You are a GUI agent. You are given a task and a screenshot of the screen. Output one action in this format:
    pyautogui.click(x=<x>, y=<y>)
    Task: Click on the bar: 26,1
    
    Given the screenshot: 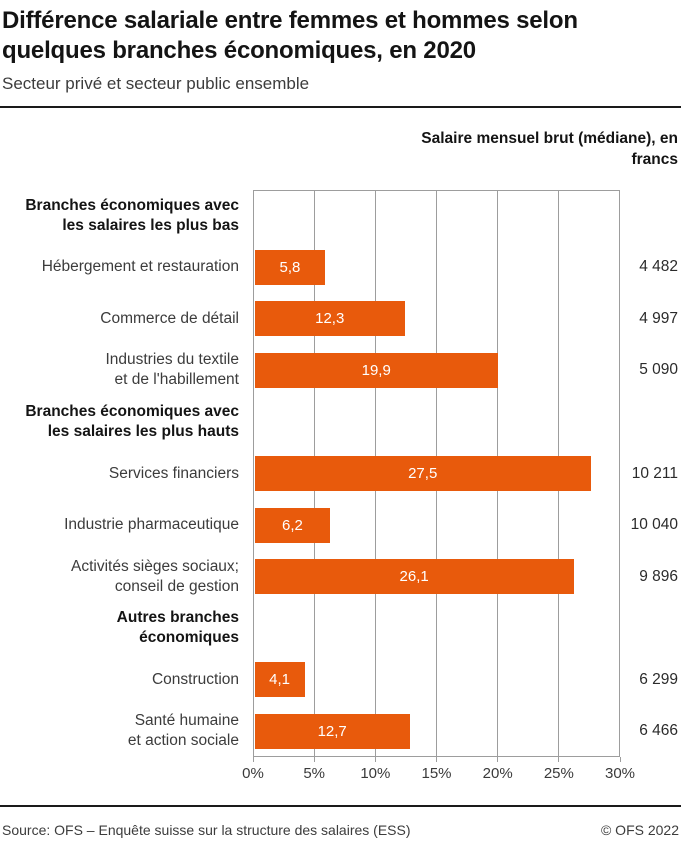 What is the action you would take?
    pyautogui.click(x=414, y=577)
    